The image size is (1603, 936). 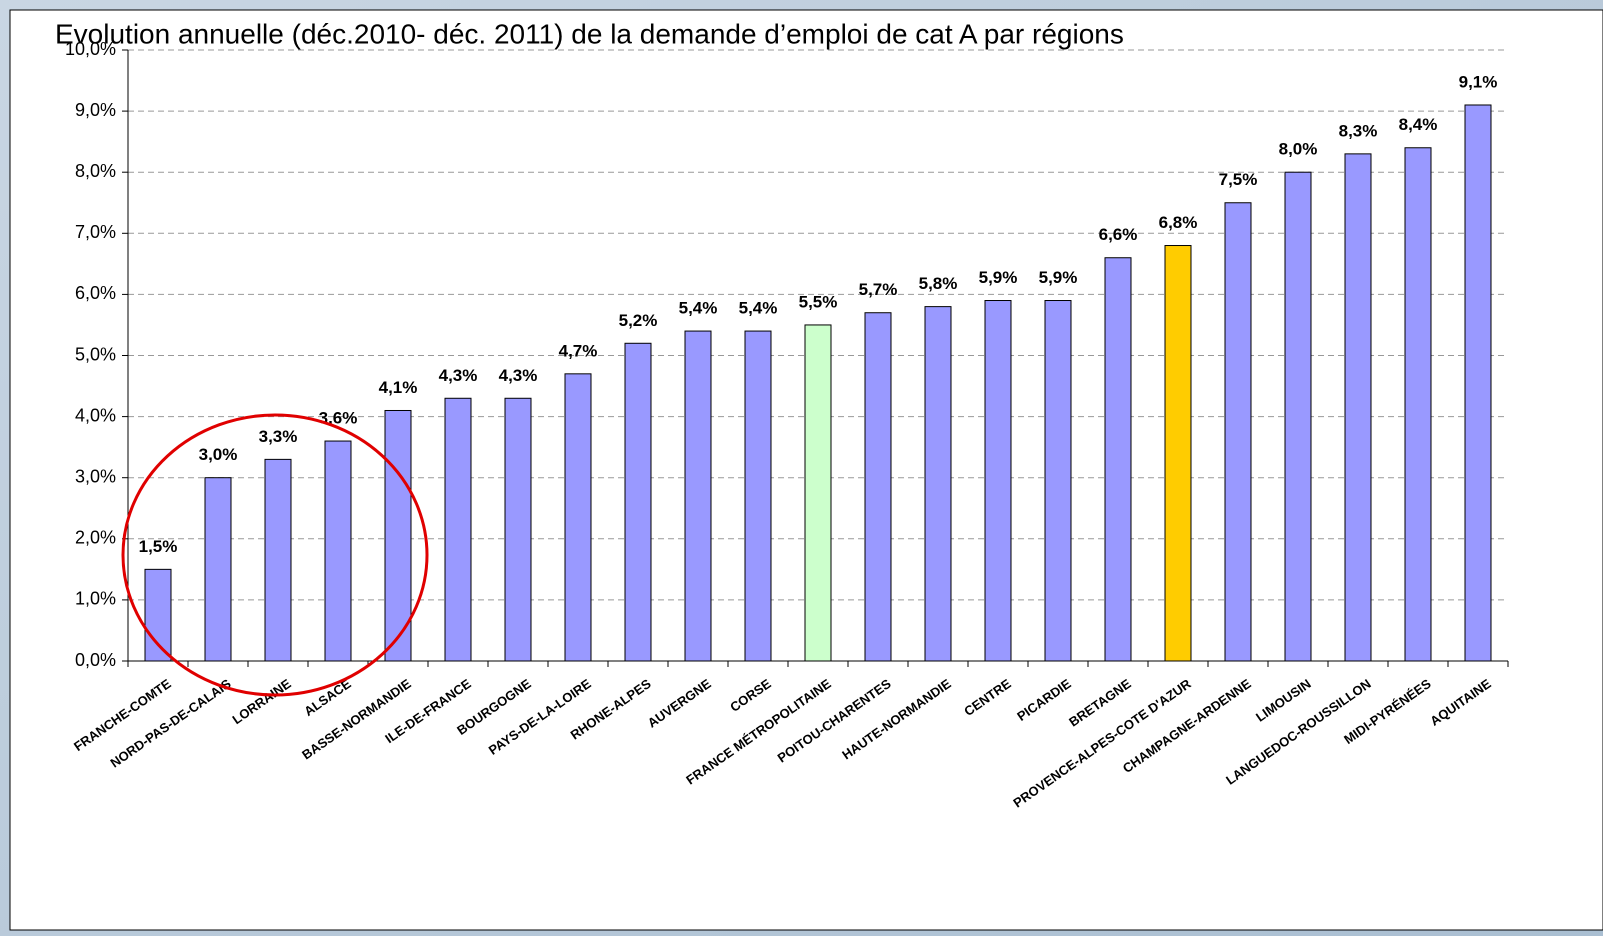 What do you see at coordinates (878, 289) in the screenshot?
I see `data-label: 5,7%` at bounding box center [878, 289].